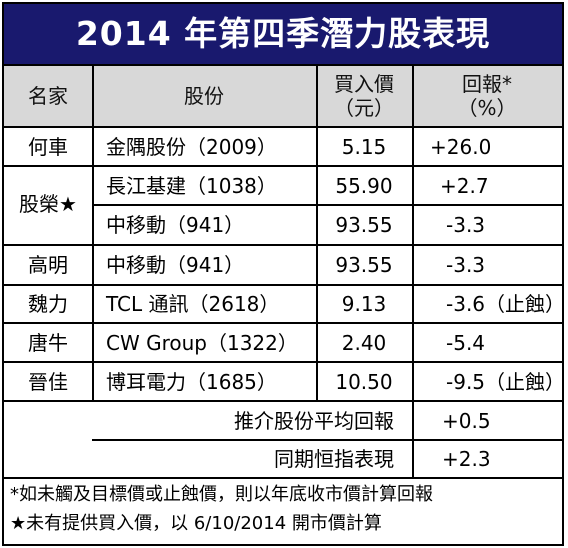 Image resolution: width=568 pixels, height=548 pixels. Describe the element at coordinates (466, 343) in the screenshot. I see `row-return: -5.4` at that location.